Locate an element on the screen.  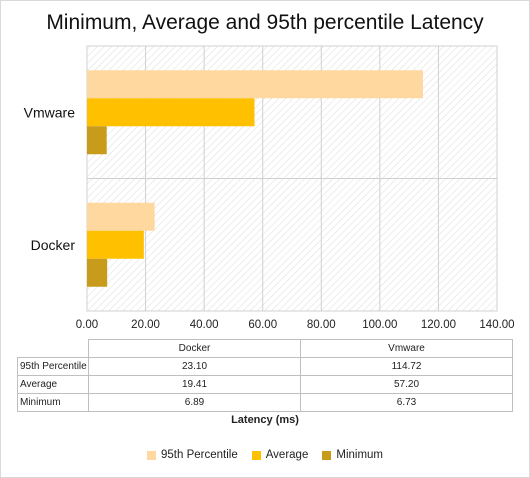
data-table-header-row: Docker Vmware is located at coordinates (265, 348).